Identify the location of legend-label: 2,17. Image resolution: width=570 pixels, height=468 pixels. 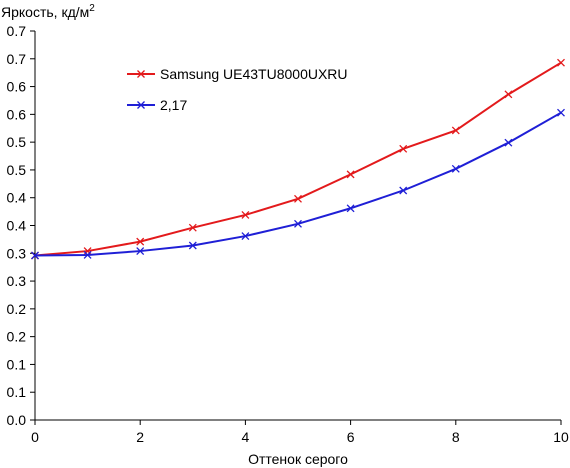
(173, 105).